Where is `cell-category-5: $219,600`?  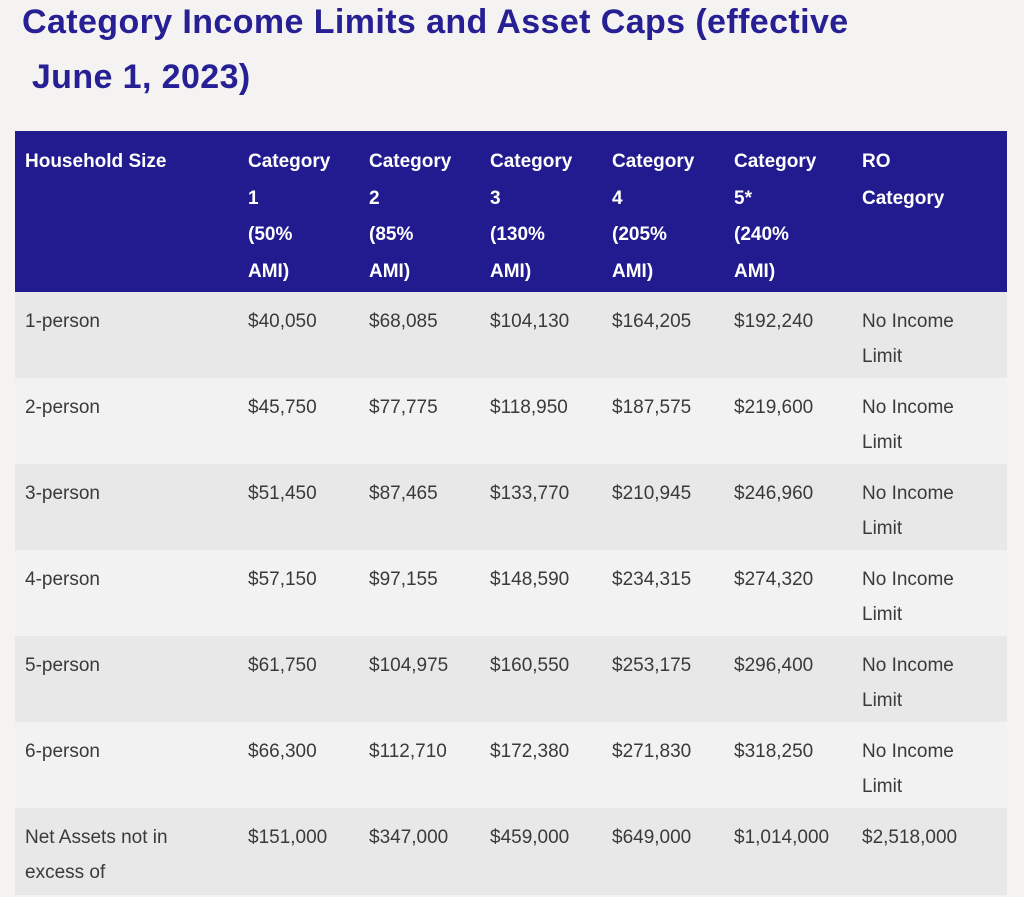 cell-category-5: $219,600 is located at coordinates (788, 421).